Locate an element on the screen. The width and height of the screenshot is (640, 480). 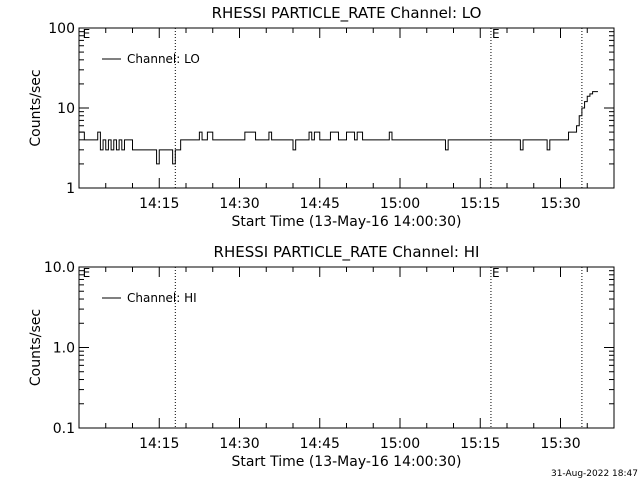
footer-timestamp: 31-Aug-2022 18:47 is located at coordinates (594, 474).